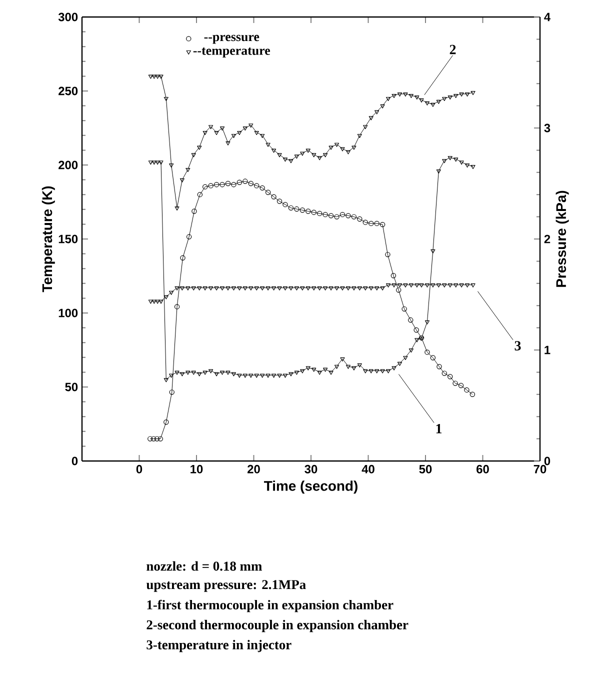  What do you see at coordinates (425, 469) in the screenshot?
I see `x-tick-label: 50` at bounding box center [425, 469].